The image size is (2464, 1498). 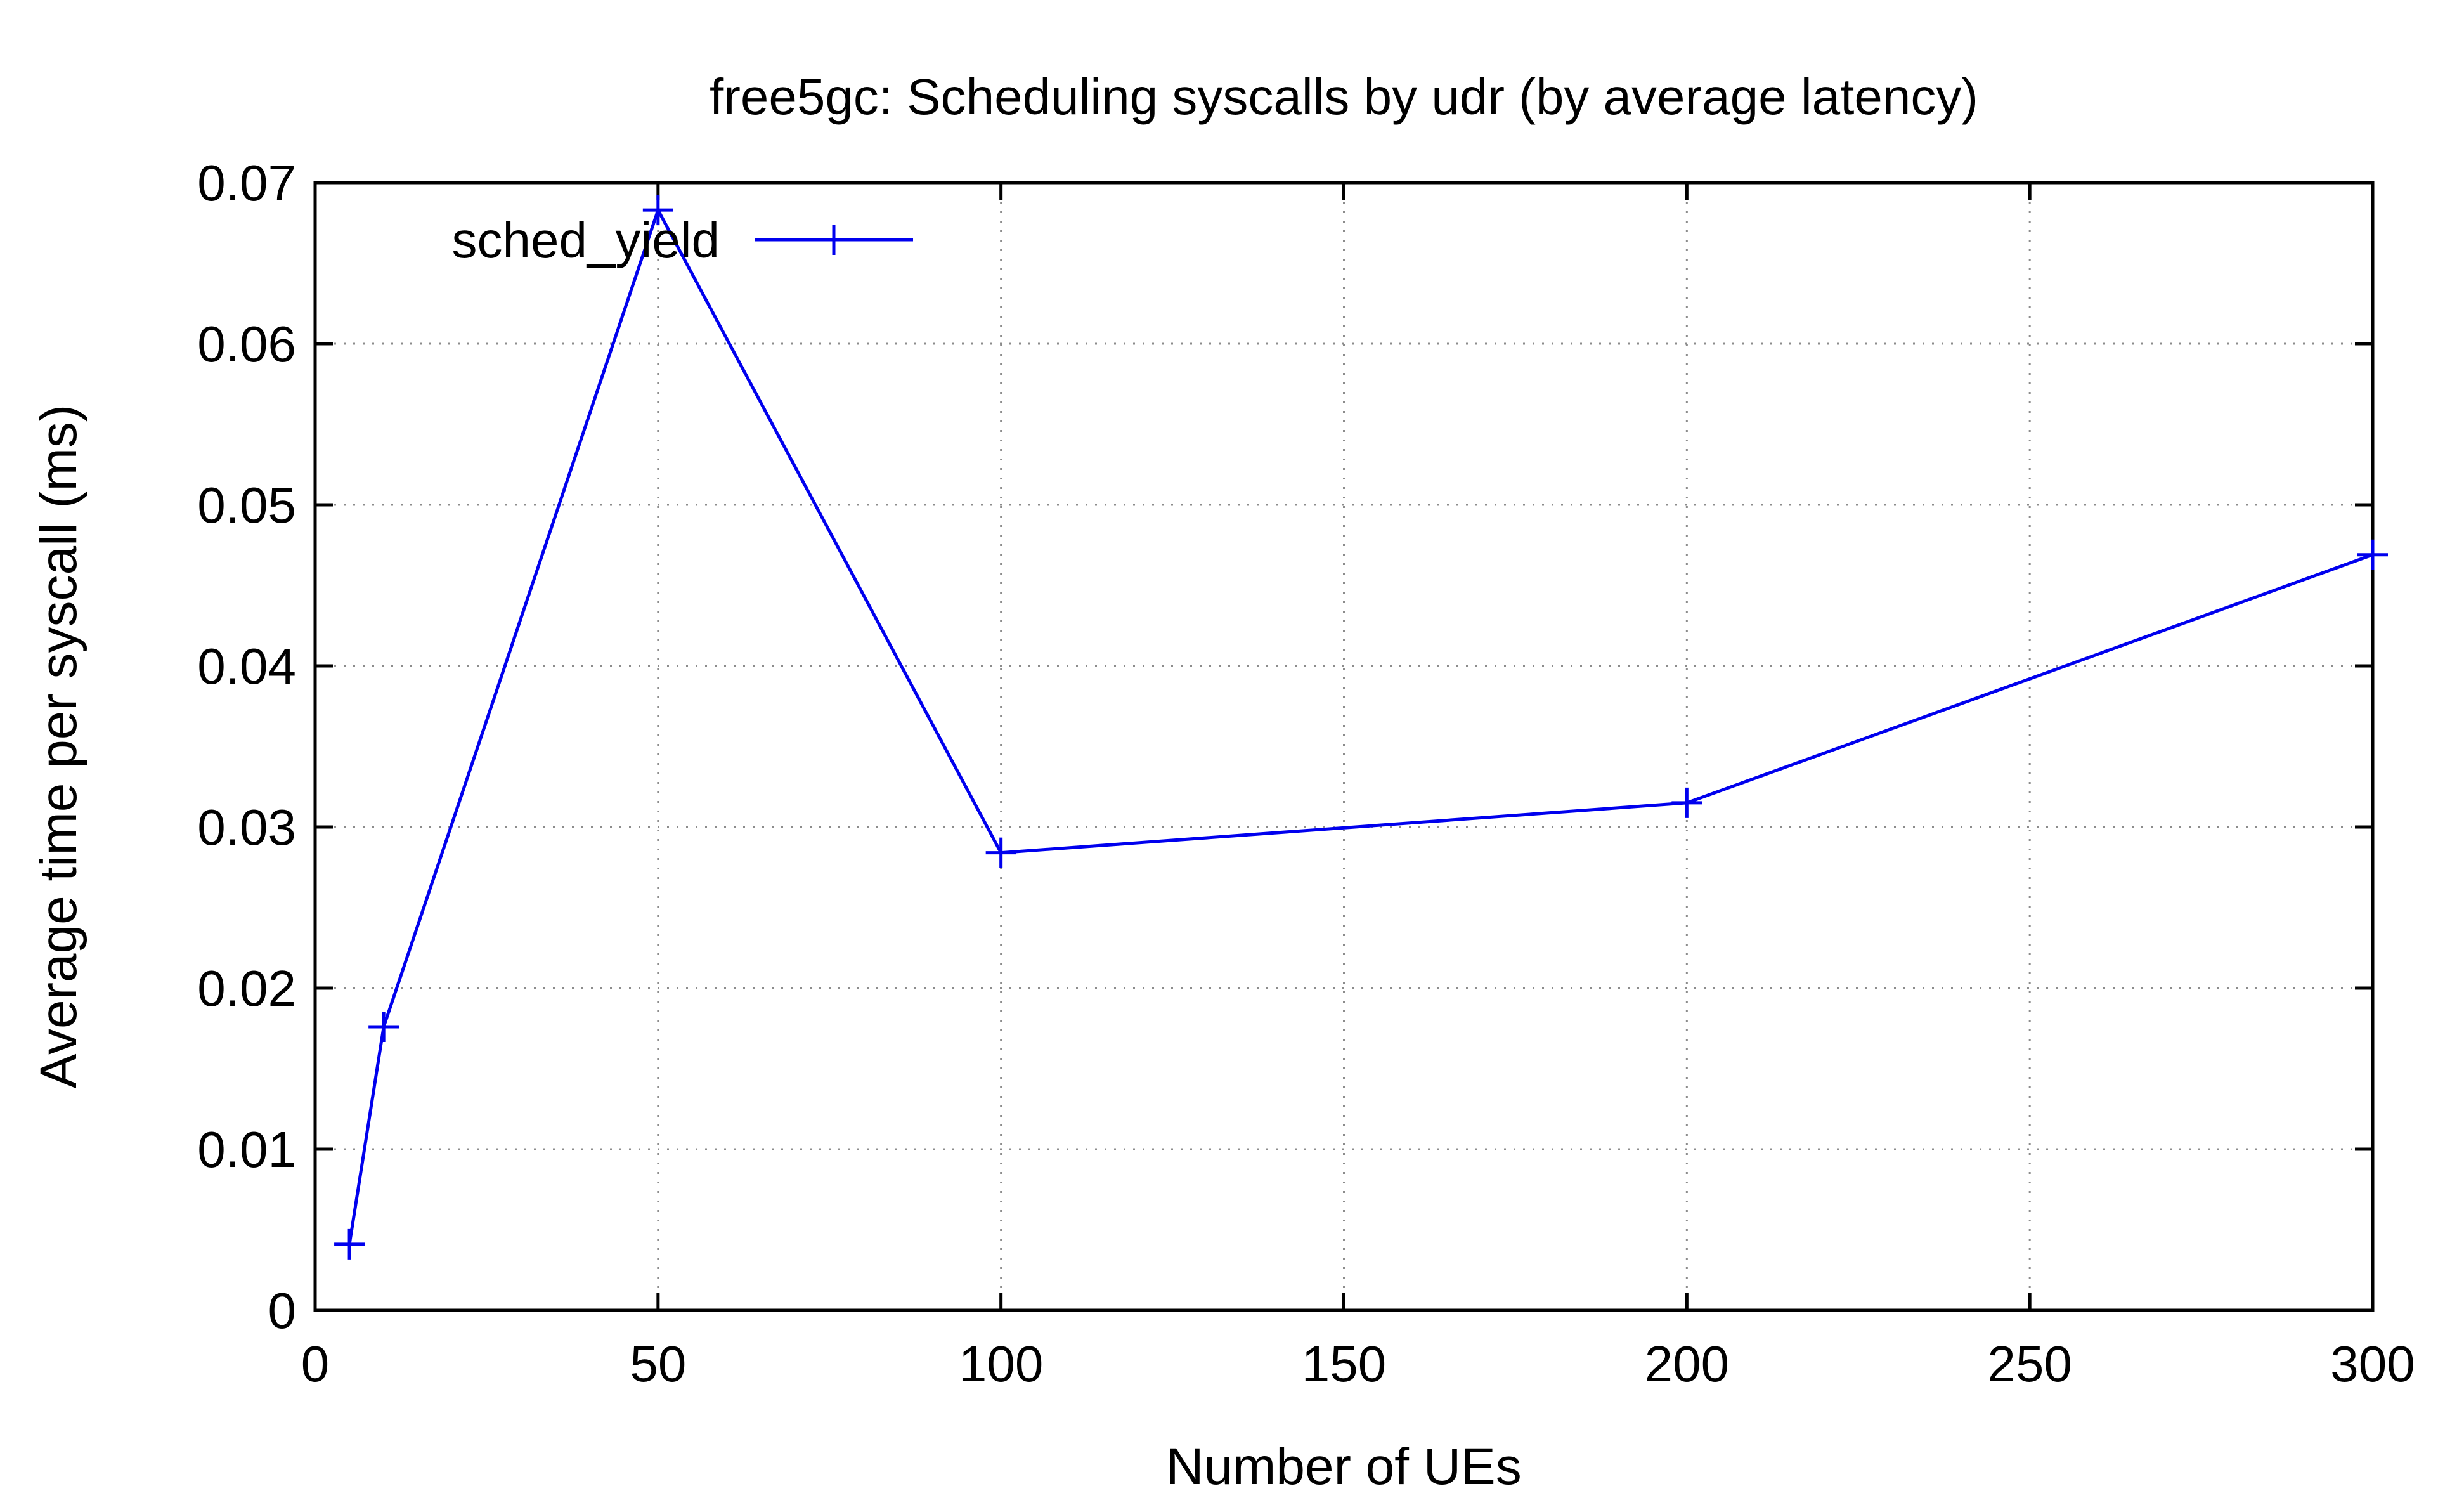 I want to click on x-tick-label: 200, so click(x=1687, y=1364).